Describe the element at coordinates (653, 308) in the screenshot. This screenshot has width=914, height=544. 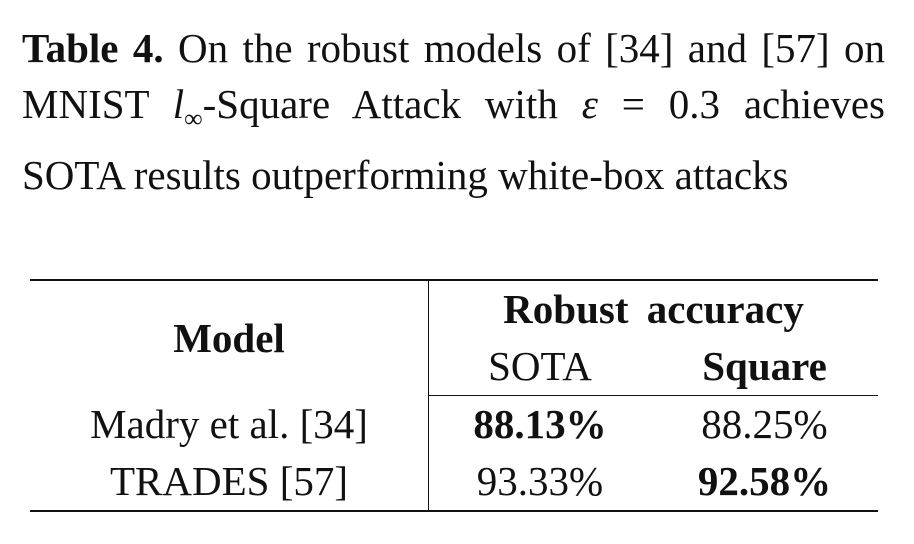
I see `header-cell: Robust accuracy` at that location.